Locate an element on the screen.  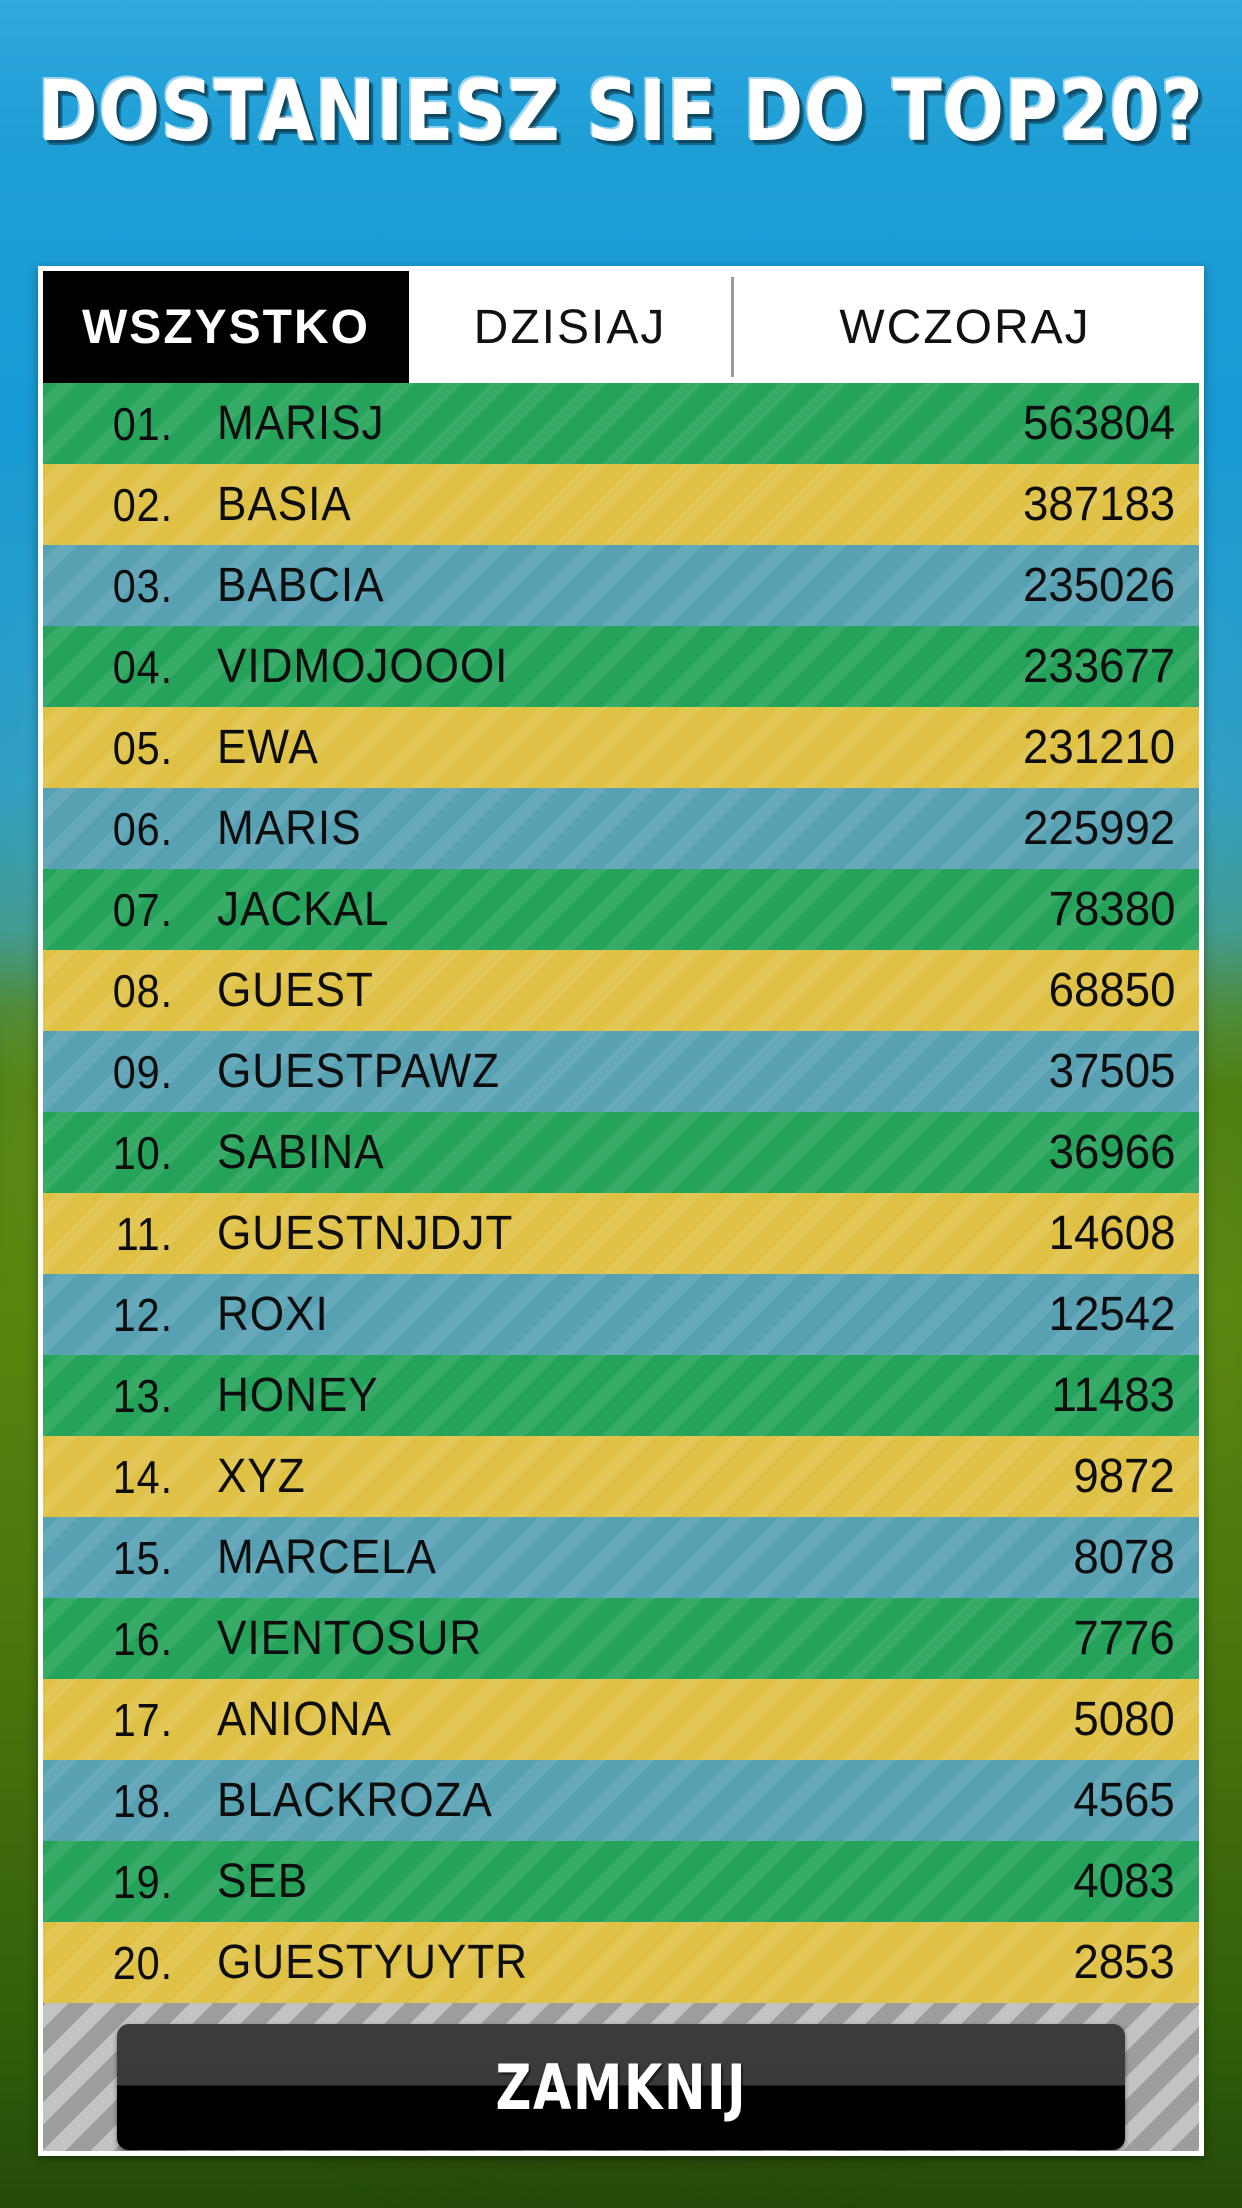
row-player-name: VIENTOSUR is located at coordinates (350, 1638).